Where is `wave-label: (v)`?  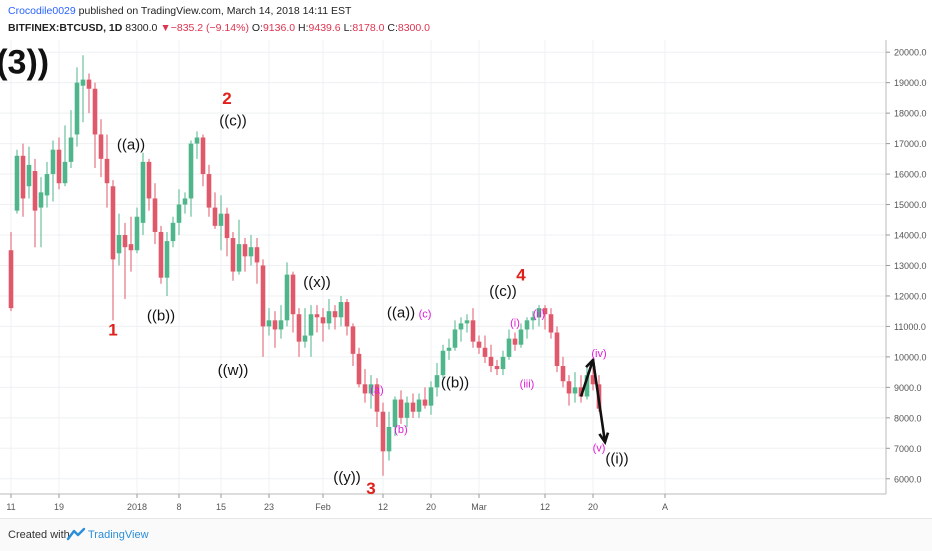 wave-label: (v) is located at coordinates (599, 448).